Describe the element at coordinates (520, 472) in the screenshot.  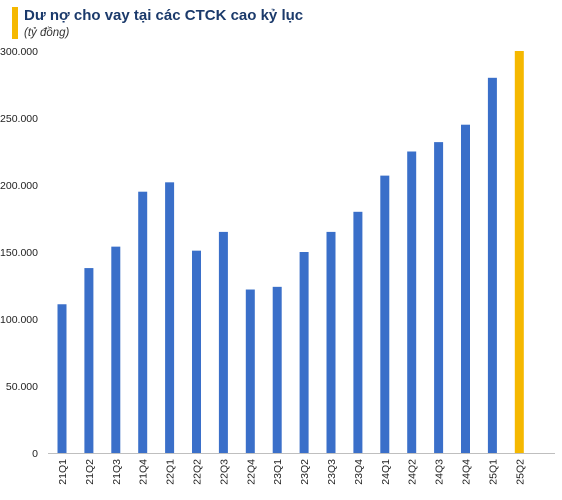
I see `x-tick-label: 25Q2` at that location.